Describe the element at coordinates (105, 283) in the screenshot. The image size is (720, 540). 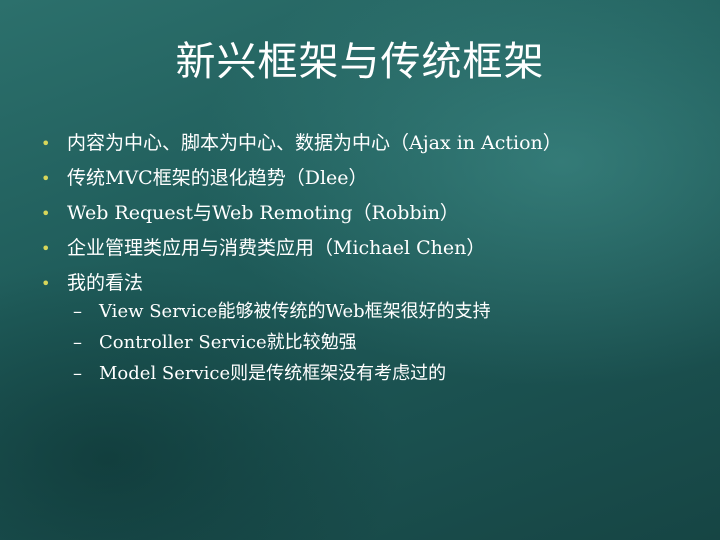
I see `bullet-text: 我的看法` at that location.